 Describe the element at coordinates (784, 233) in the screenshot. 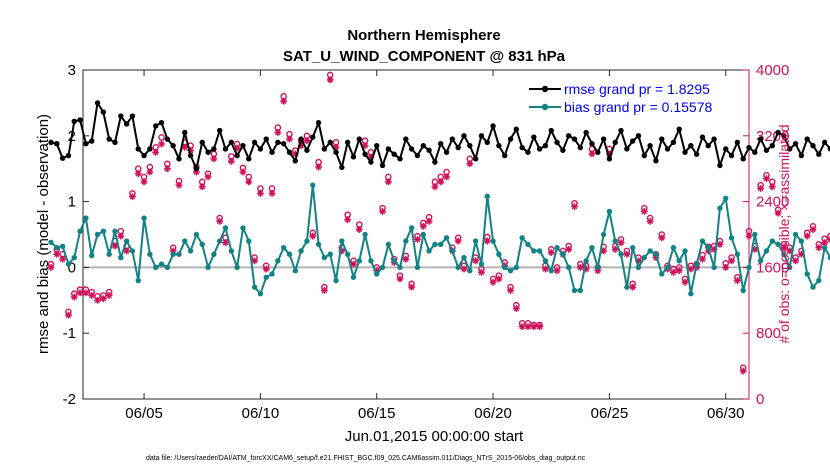

I see `y2-axis-label: # of obs: o=possible; ×=assimilated` at that location.